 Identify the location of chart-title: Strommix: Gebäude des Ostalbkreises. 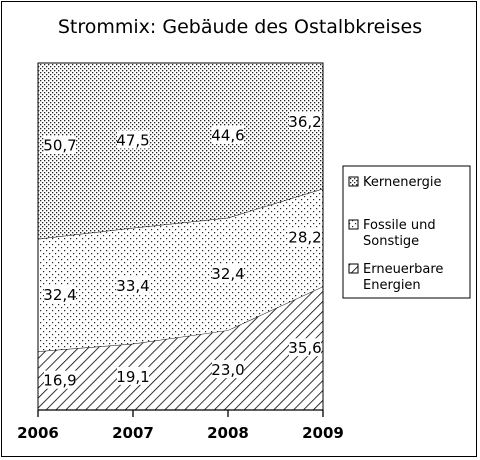
(240, 27).